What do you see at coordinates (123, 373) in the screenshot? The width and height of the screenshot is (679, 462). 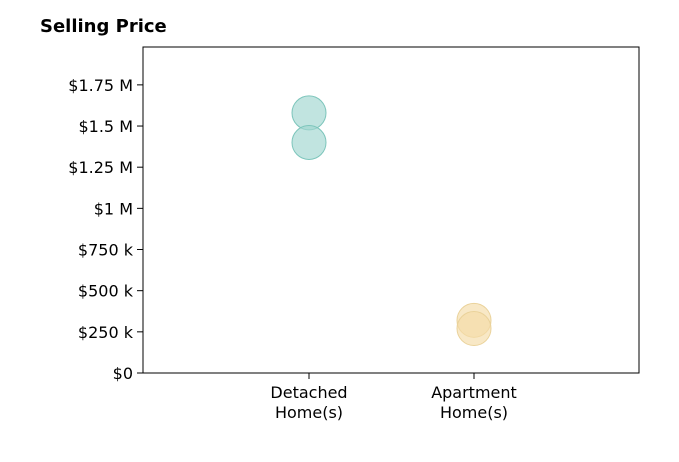 I see `y-tick-label: $0` at bounding box center [123, 373].